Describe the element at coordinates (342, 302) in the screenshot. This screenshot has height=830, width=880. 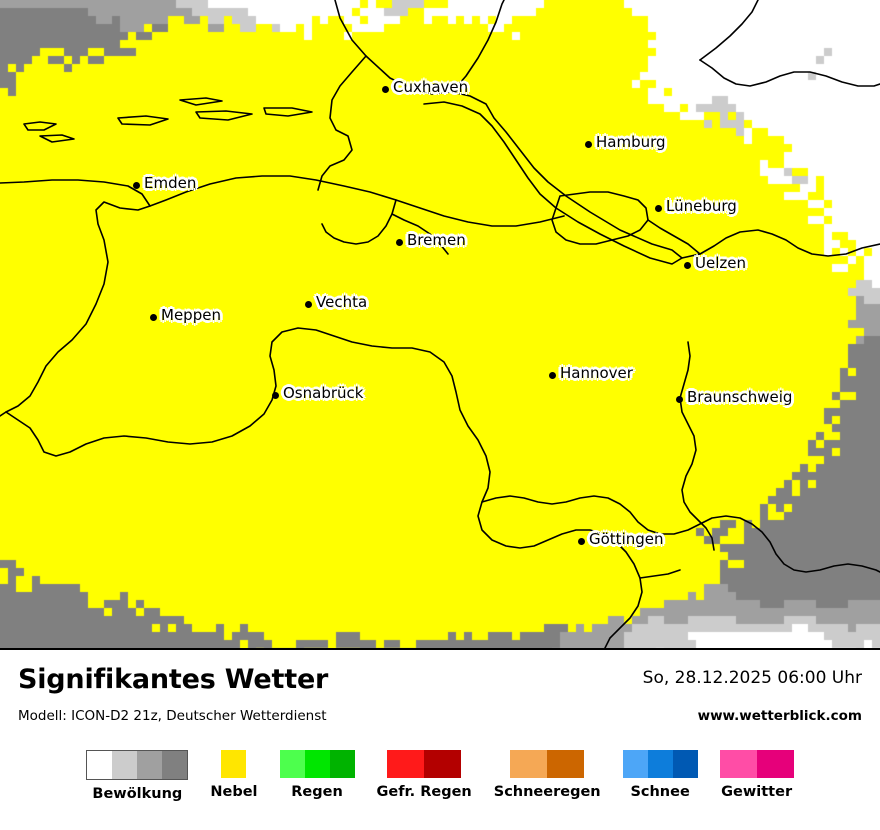
I see `city-label: Vechta` at that location.